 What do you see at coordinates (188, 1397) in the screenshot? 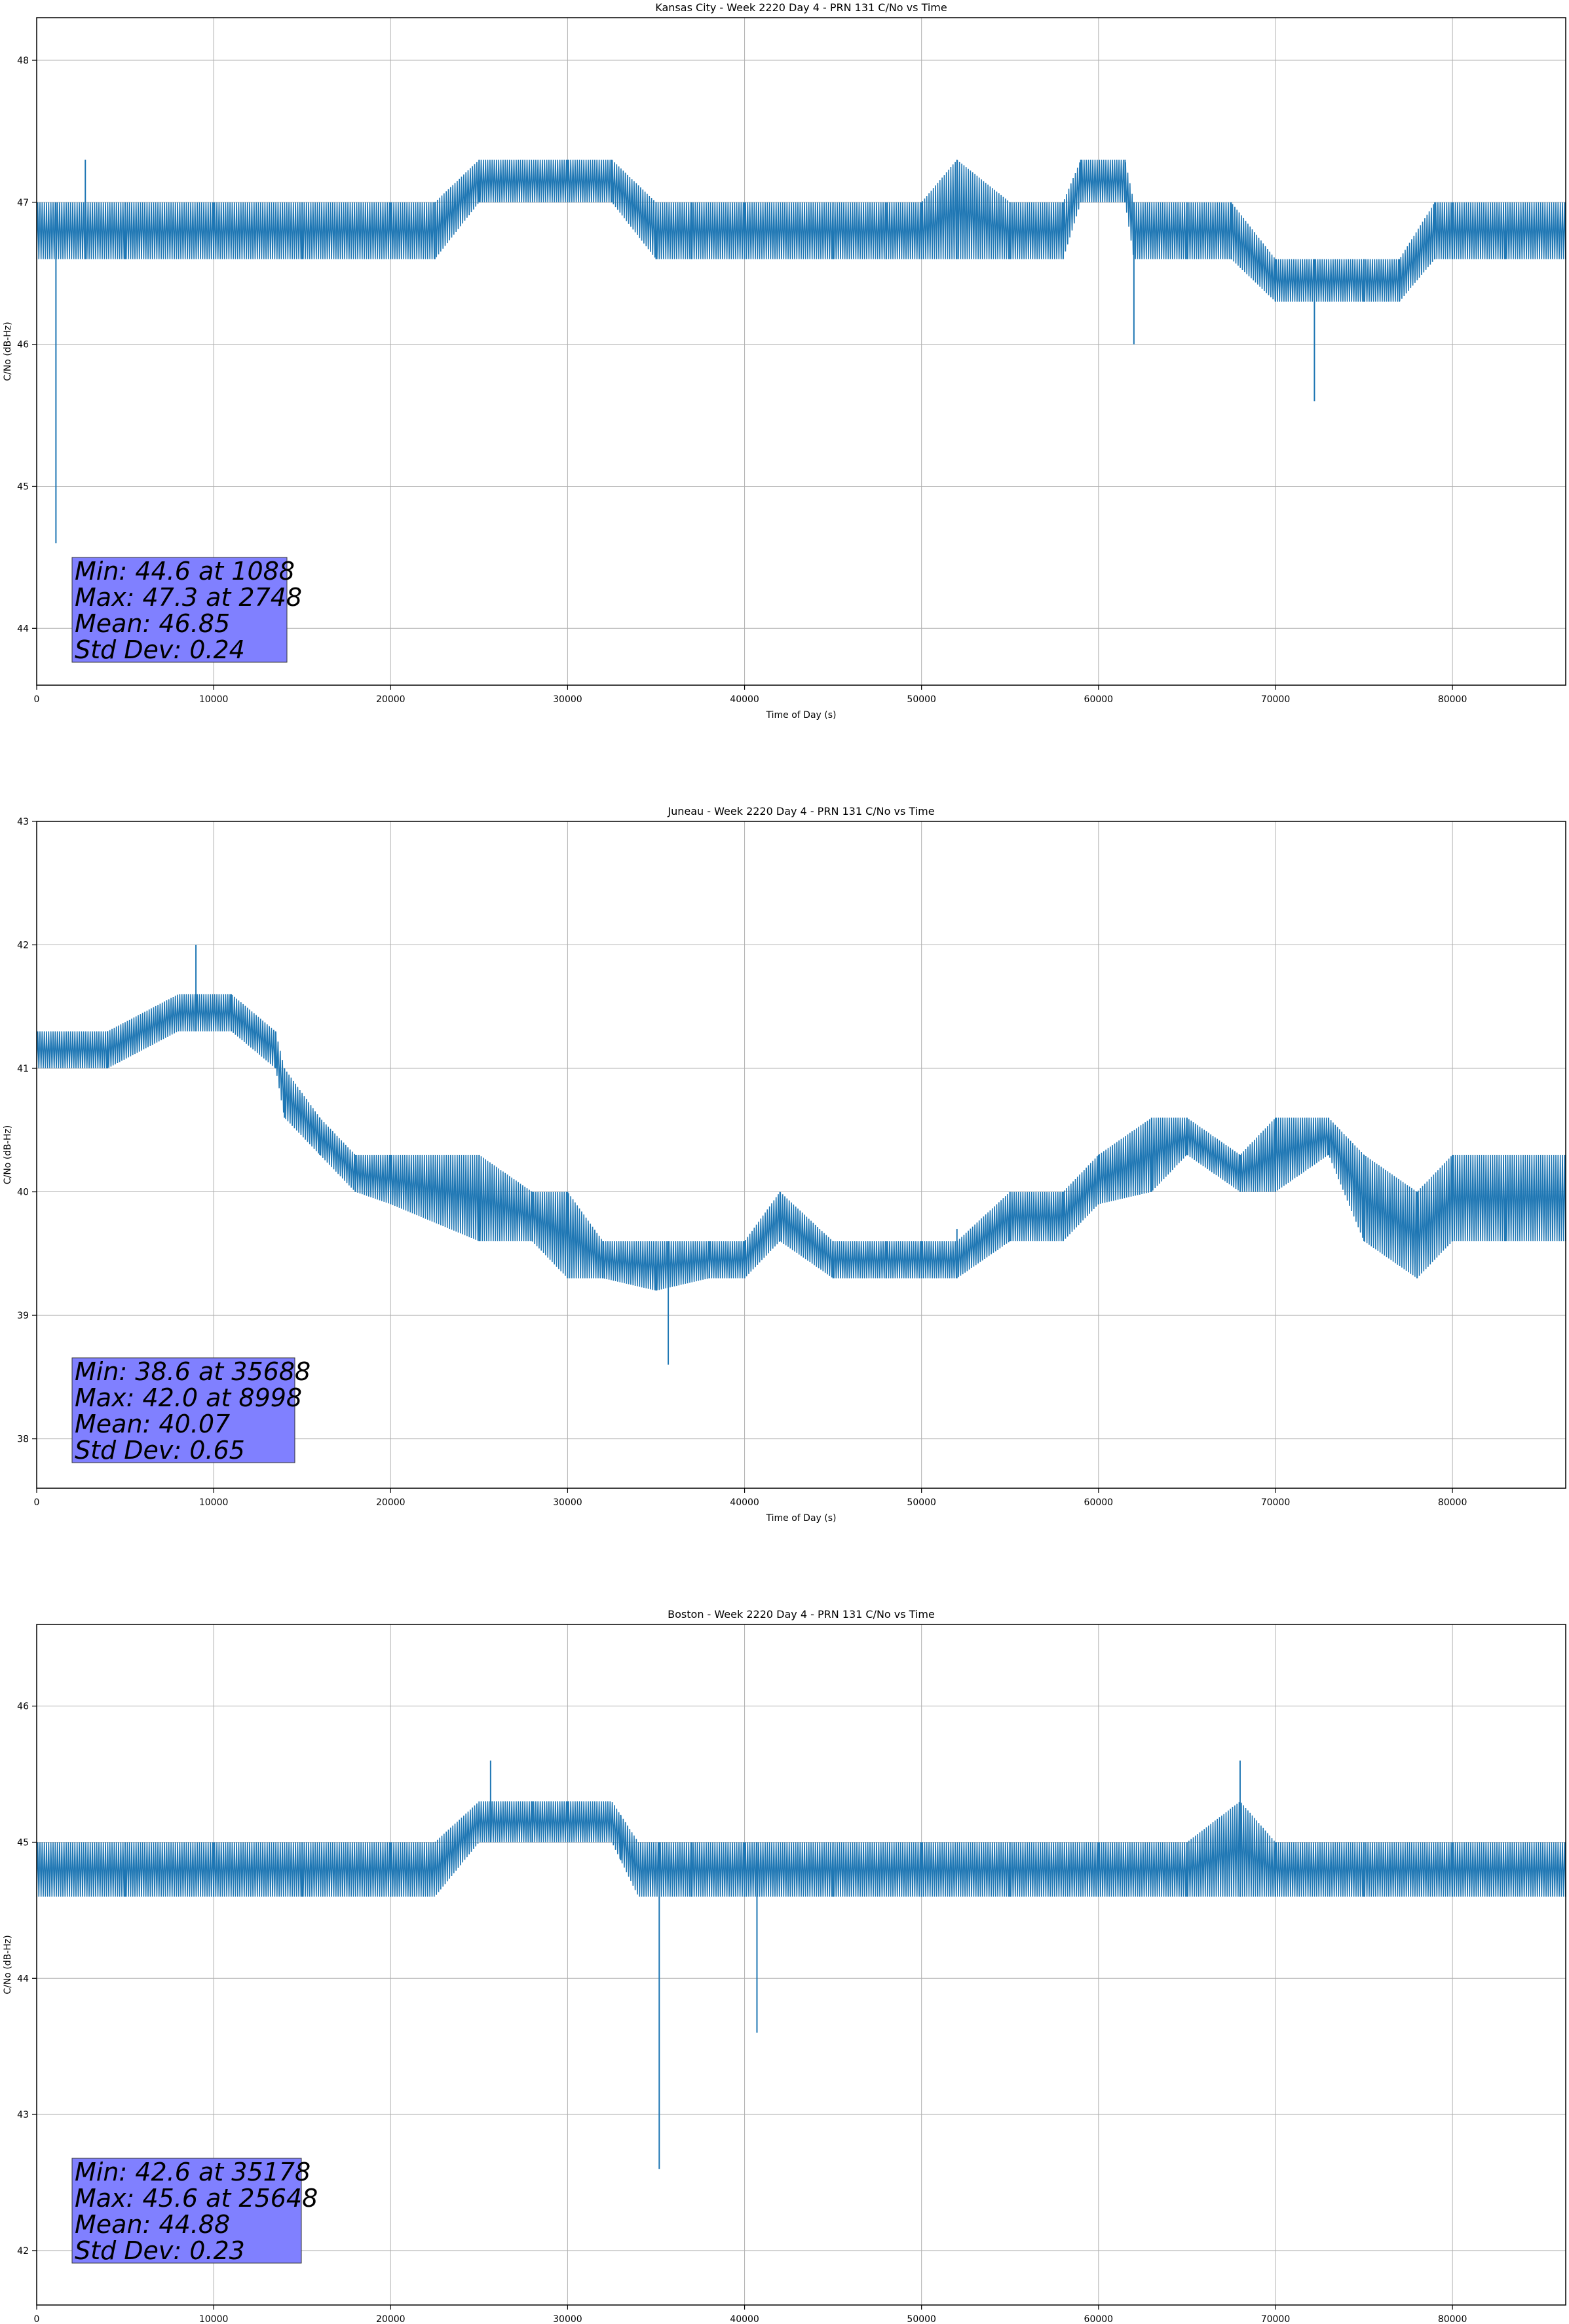
I see `stats-line: Max: 42.0 at 8998` at bounding box center [188, 1397].